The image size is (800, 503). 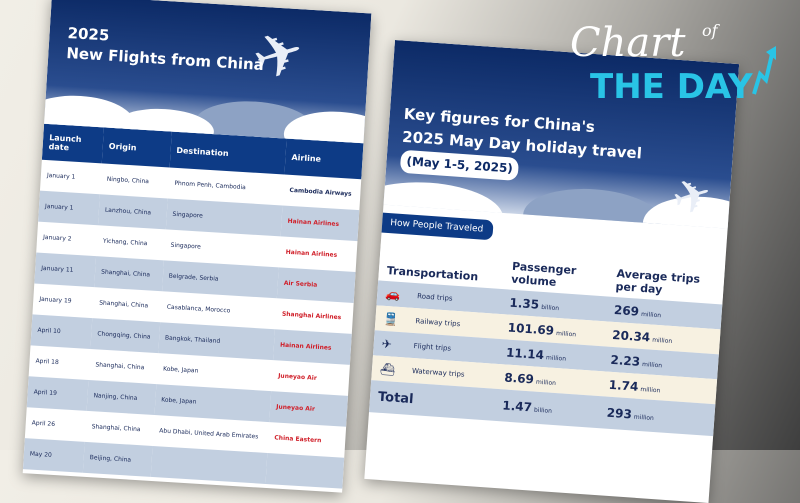 I want to click on avg-value: 2.23, so click(x=625, y=360).